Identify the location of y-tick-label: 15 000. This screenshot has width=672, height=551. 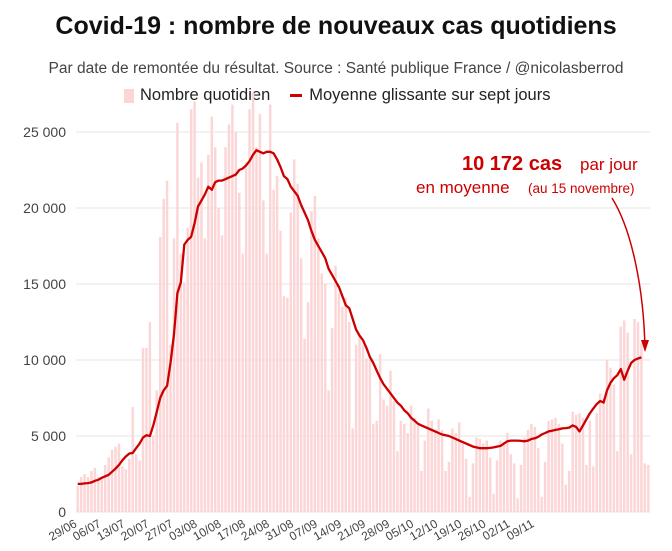
(44, 284).